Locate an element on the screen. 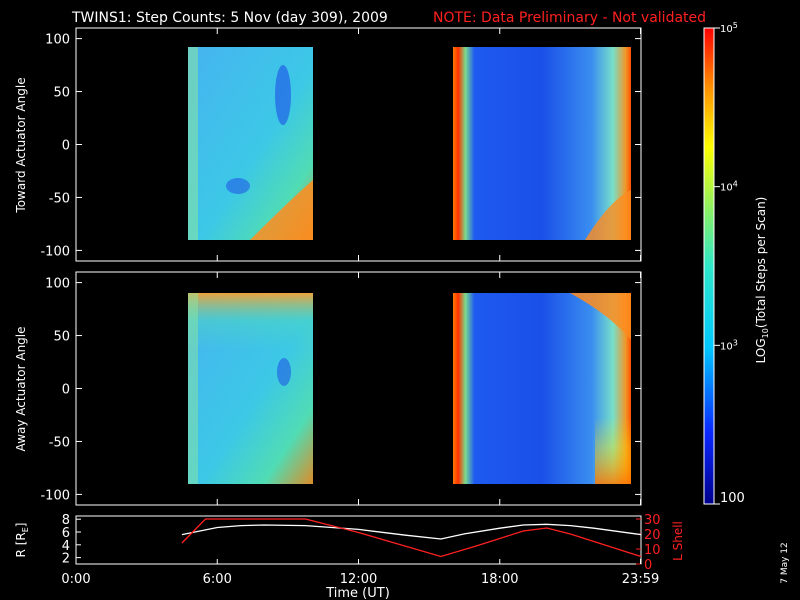 The width and height of the screenshot is (800, 600). mid-heatmap-block-1-edge is located at coordinates (193, 388).